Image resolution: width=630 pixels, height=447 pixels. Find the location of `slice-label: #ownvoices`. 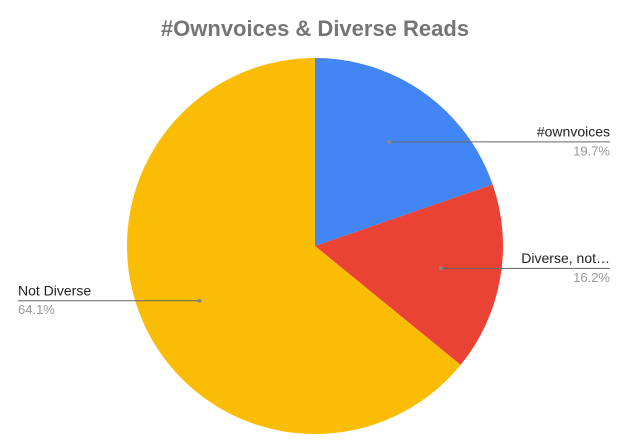

slice-label: #ownvoices is located at coordinates (573, 132).